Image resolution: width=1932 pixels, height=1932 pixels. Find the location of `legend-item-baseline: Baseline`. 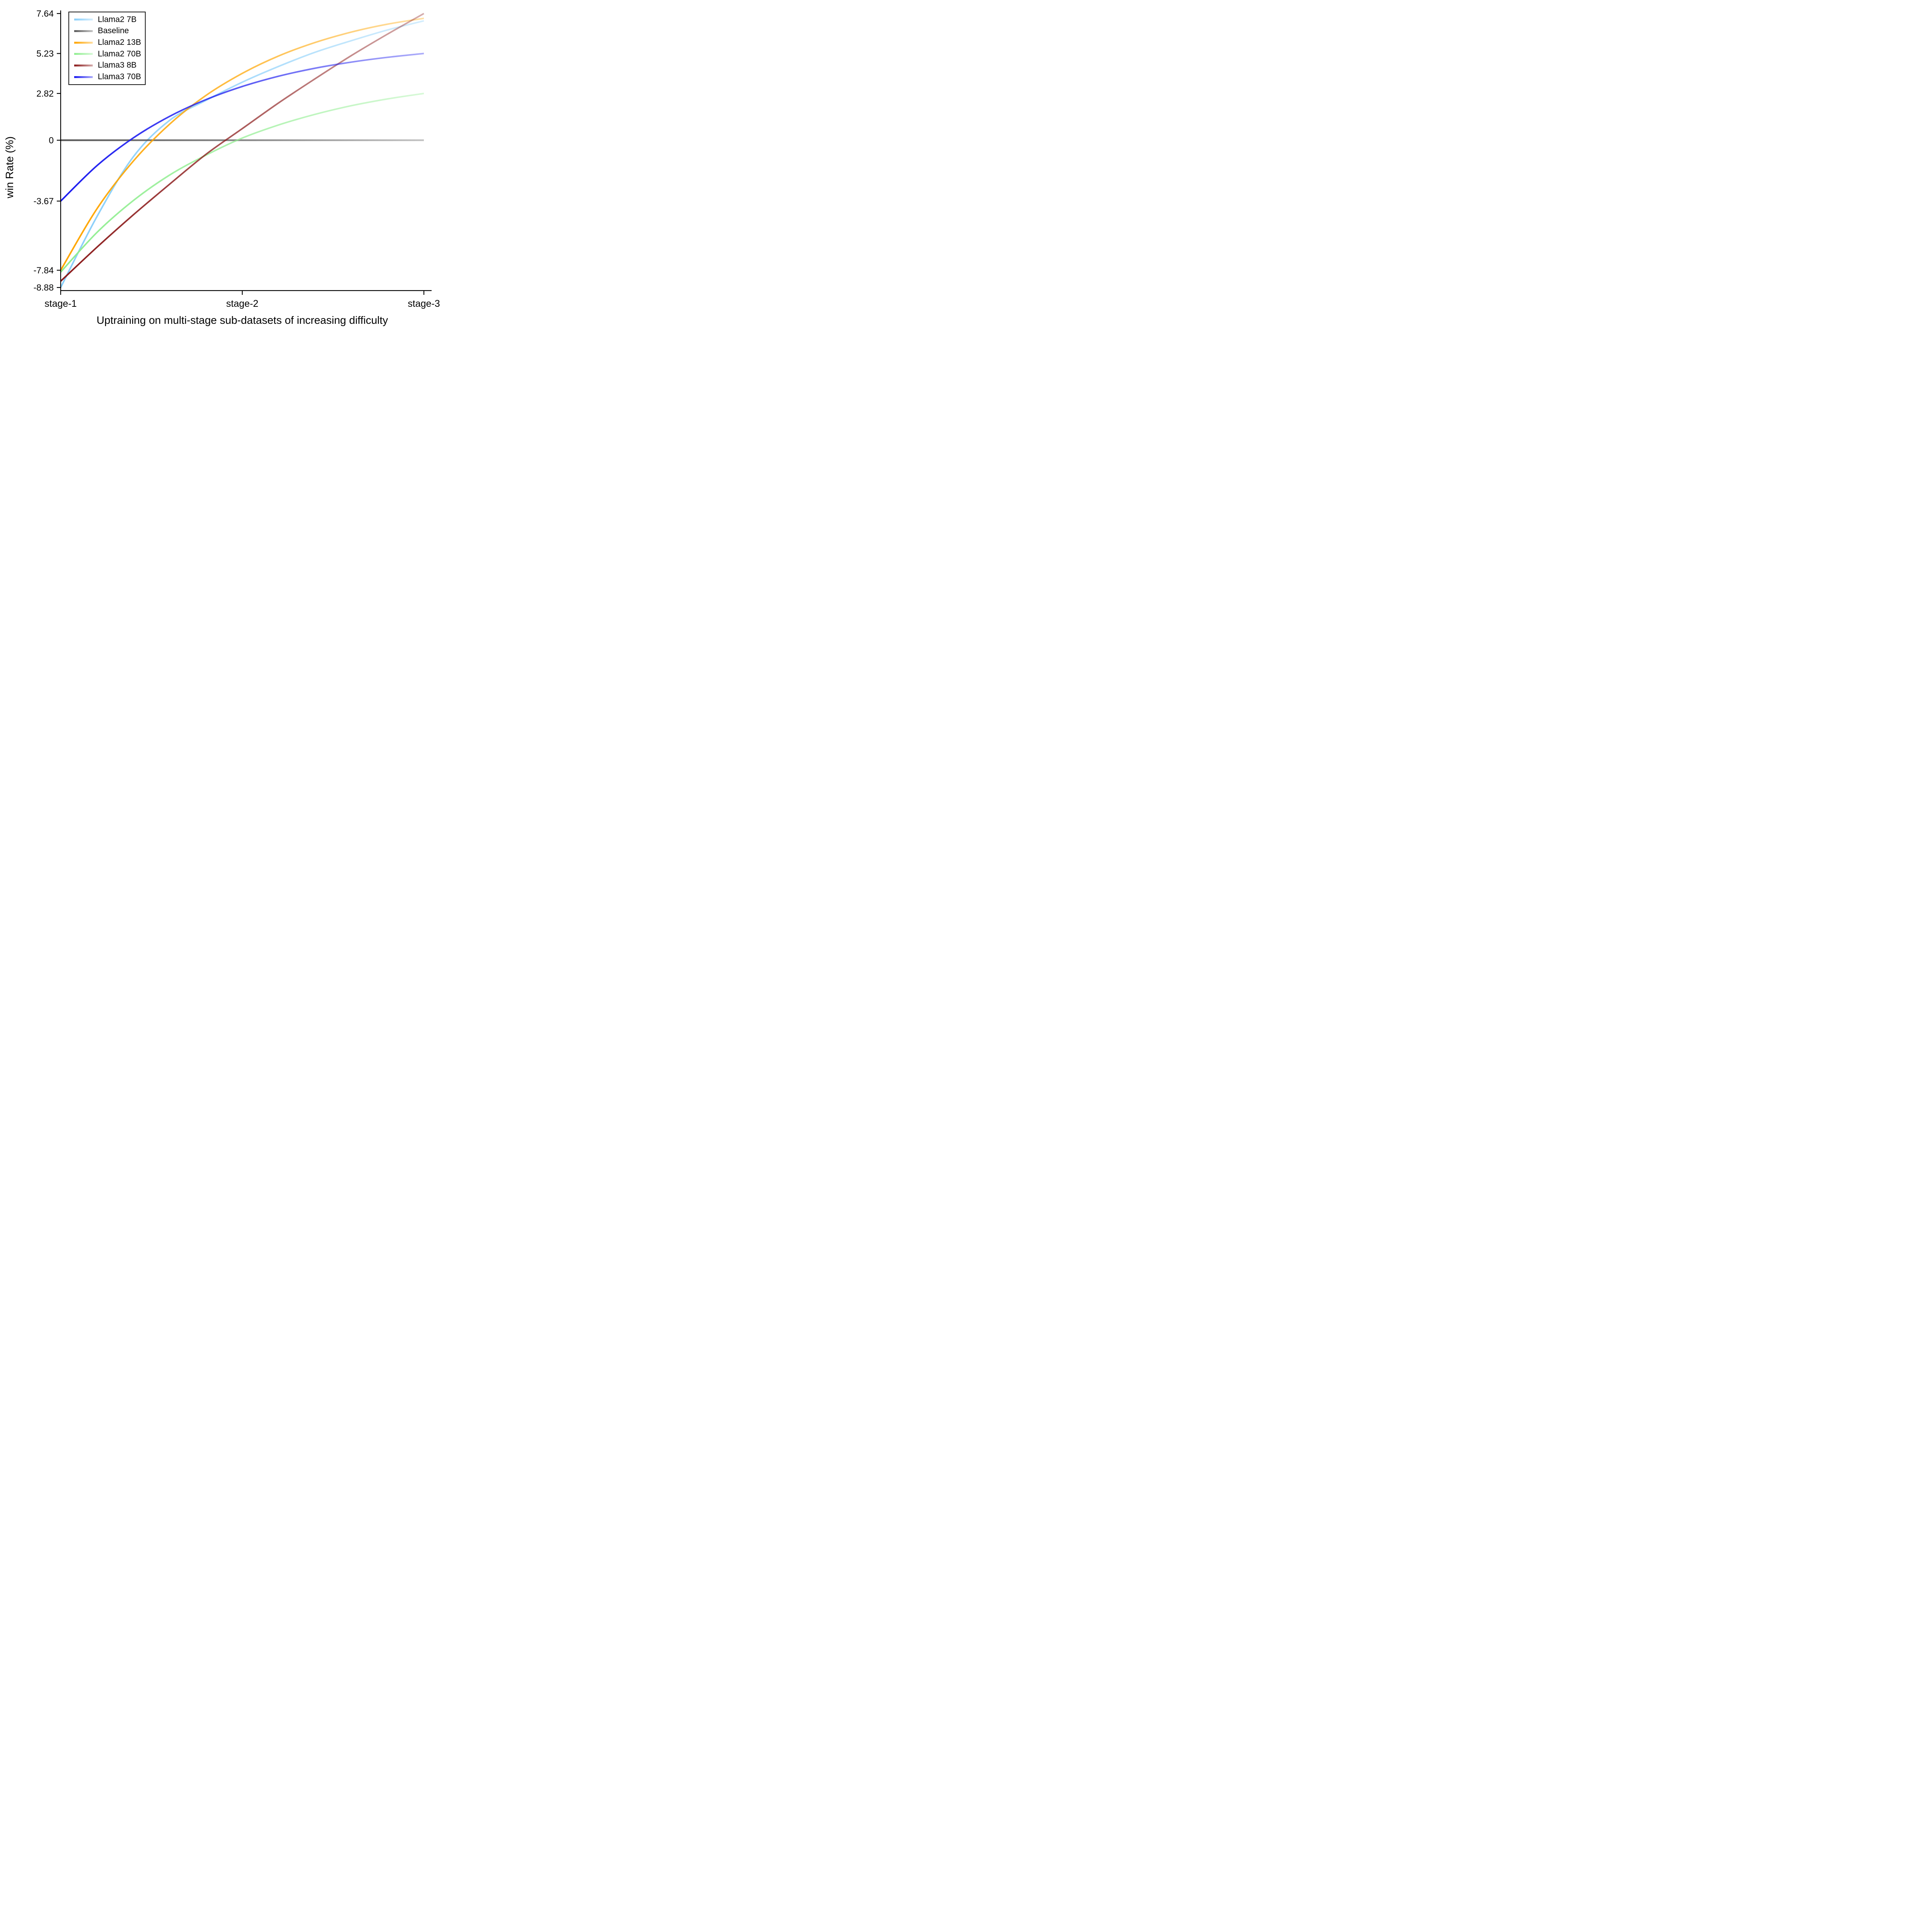

legend-item-baseline: Baseline is located at coordinates (107, 31).